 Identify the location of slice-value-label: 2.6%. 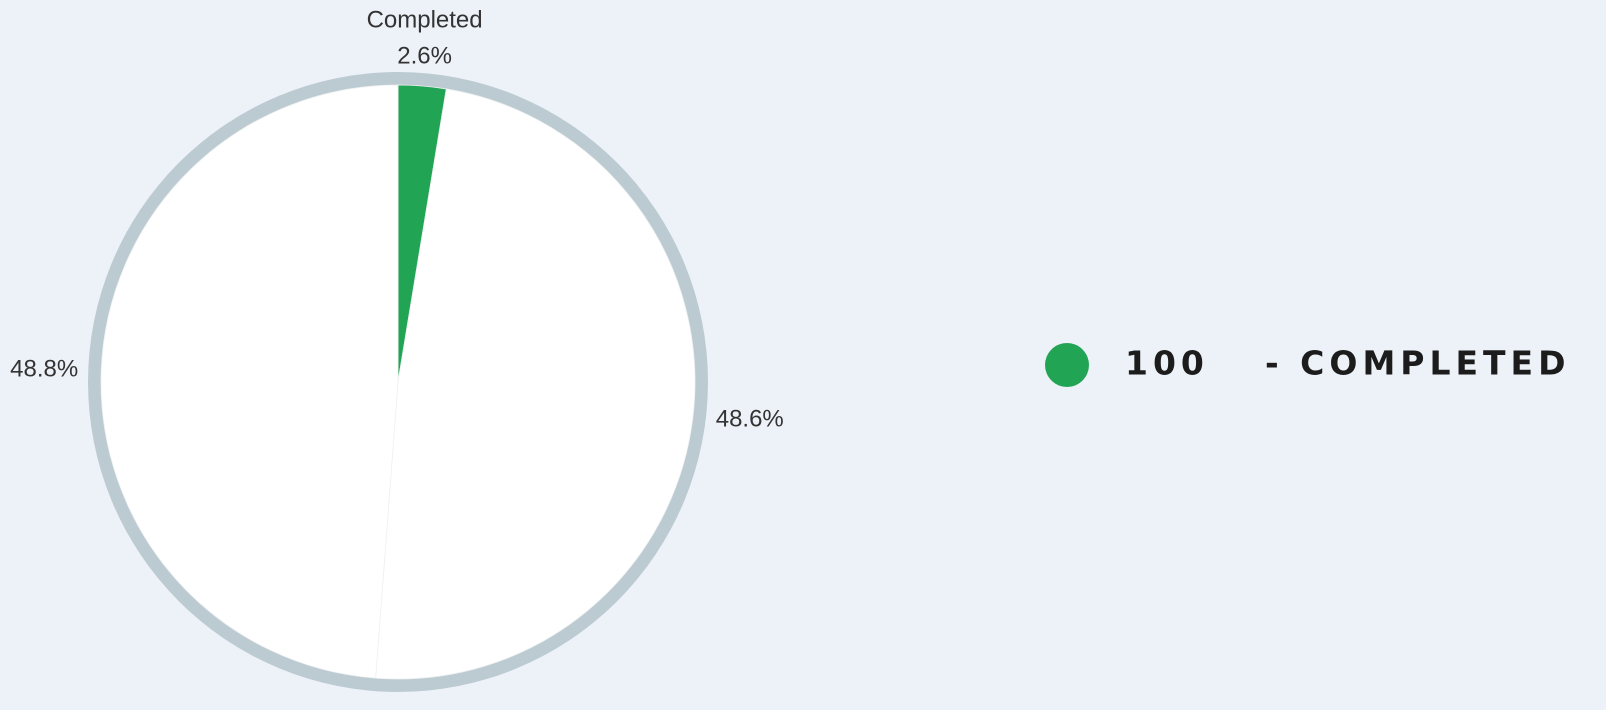
(424, 55).